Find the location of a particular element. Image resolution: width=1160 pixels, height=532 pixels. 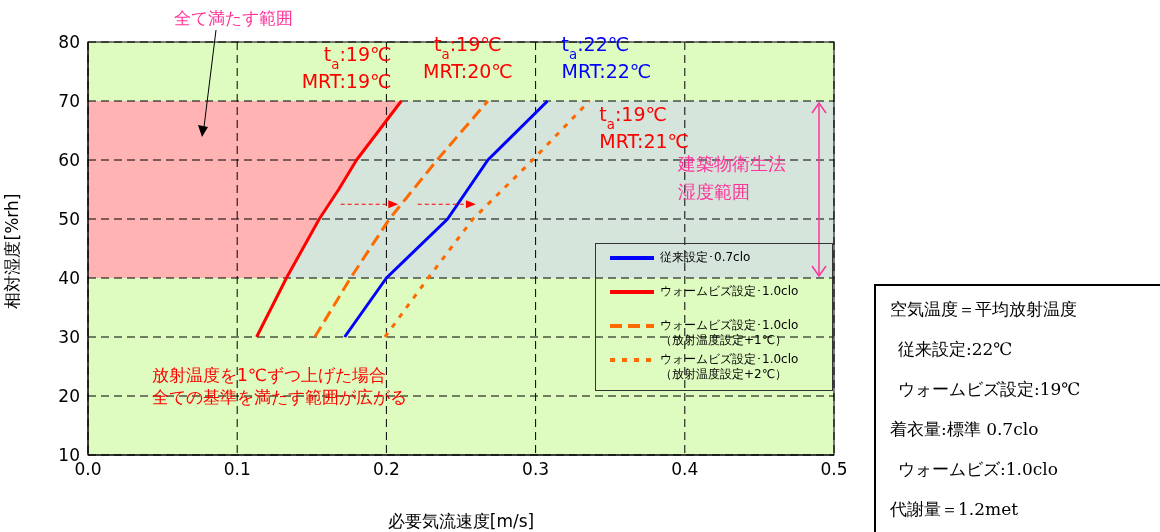

x-tick-label: 0.5 is located at coordinates (834, 469).